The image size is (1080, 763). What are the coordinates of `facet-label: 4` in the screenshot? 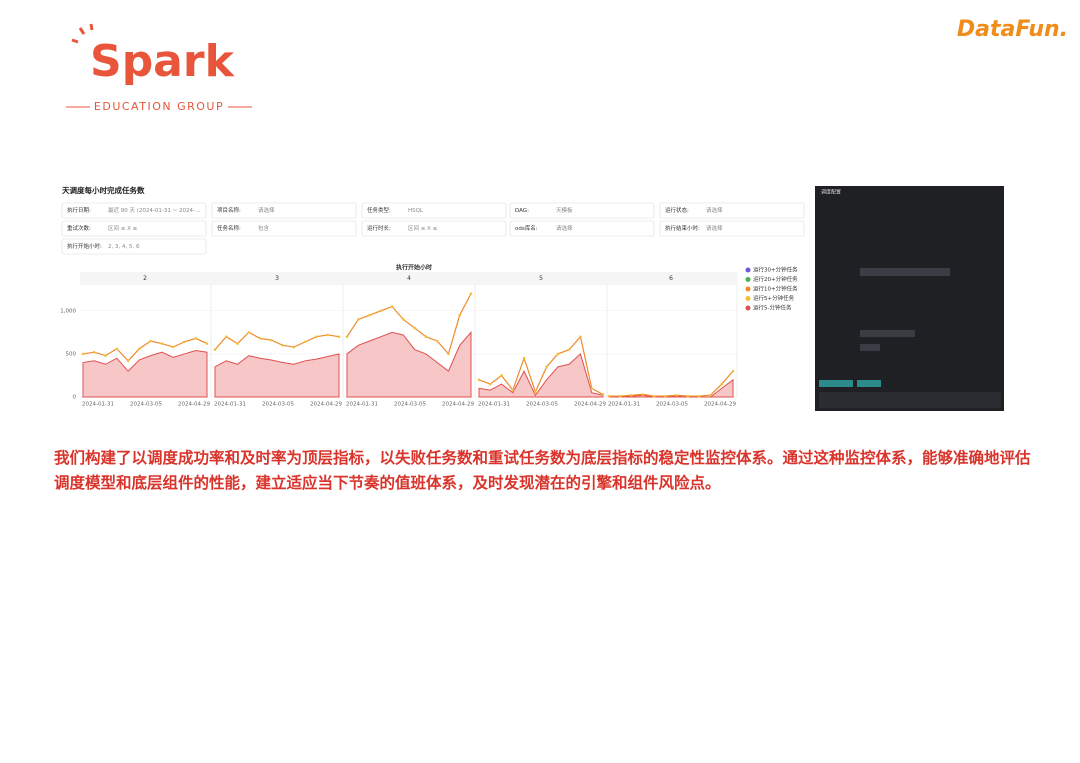 It's located at (409, 278).